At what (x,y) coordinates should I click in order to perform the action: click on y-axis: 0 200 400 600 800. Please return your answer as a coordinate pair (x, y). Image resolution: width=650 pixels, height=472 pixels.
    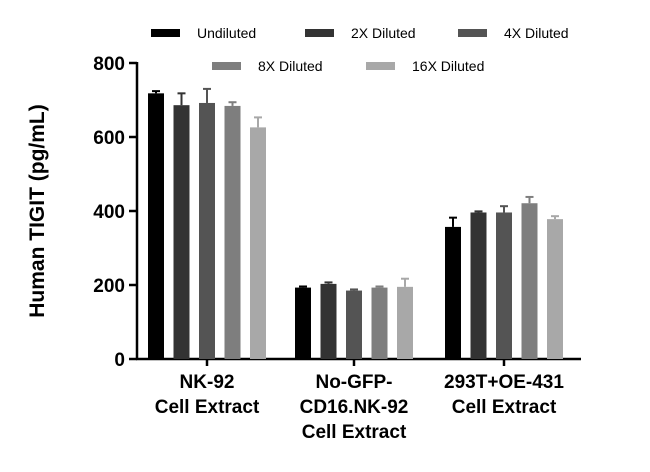
    Looking at the image, I should click on (116, 212).